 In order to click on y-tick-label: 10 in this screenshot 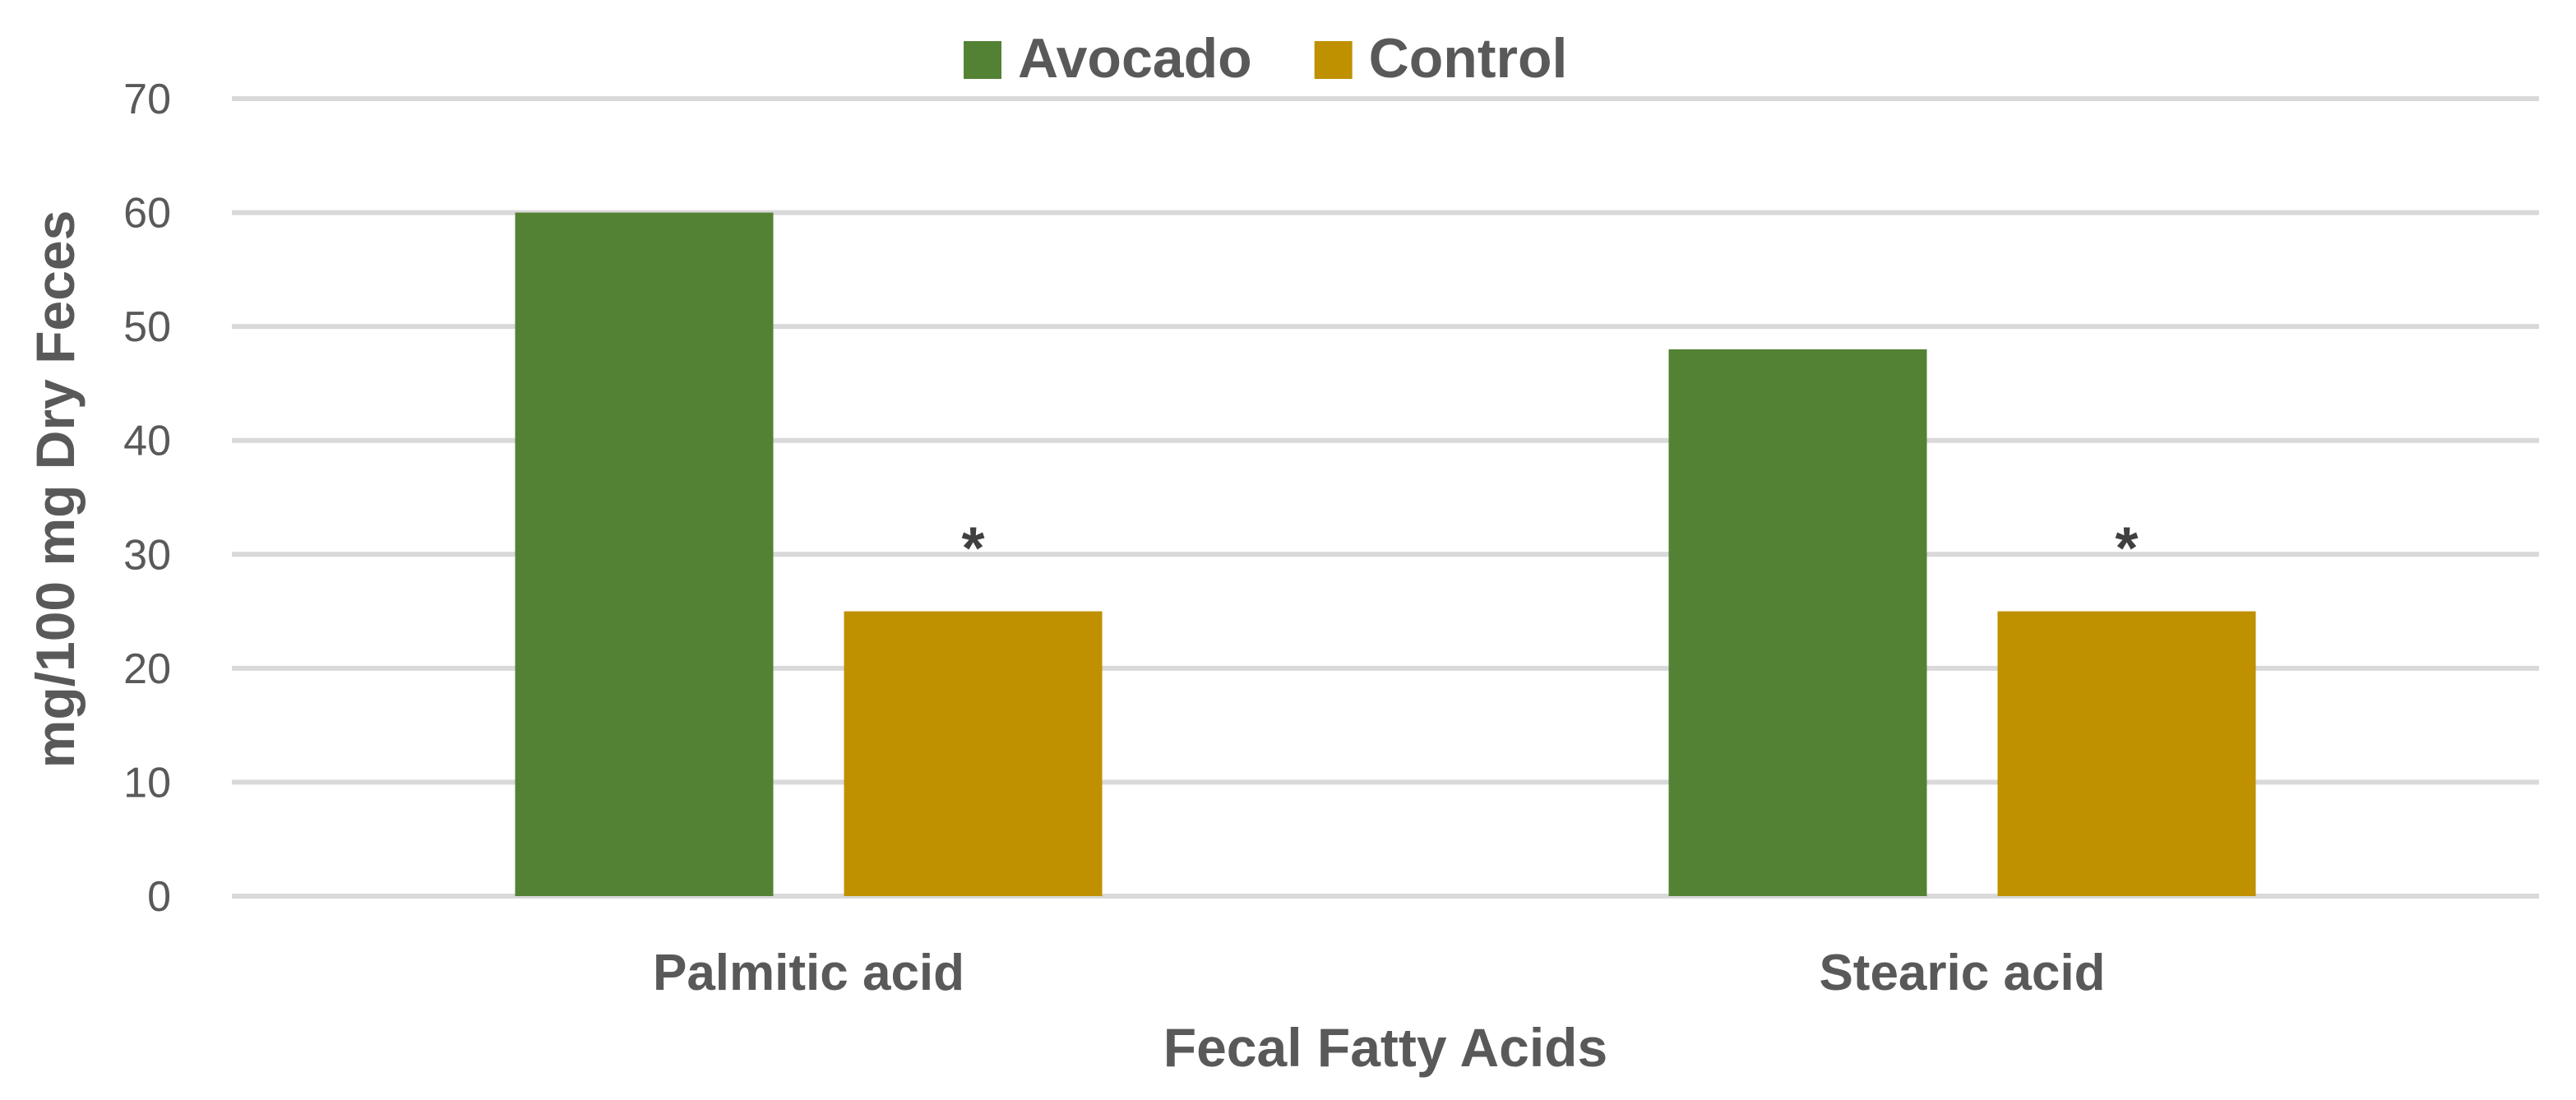, I will do `click(147, 783)`.